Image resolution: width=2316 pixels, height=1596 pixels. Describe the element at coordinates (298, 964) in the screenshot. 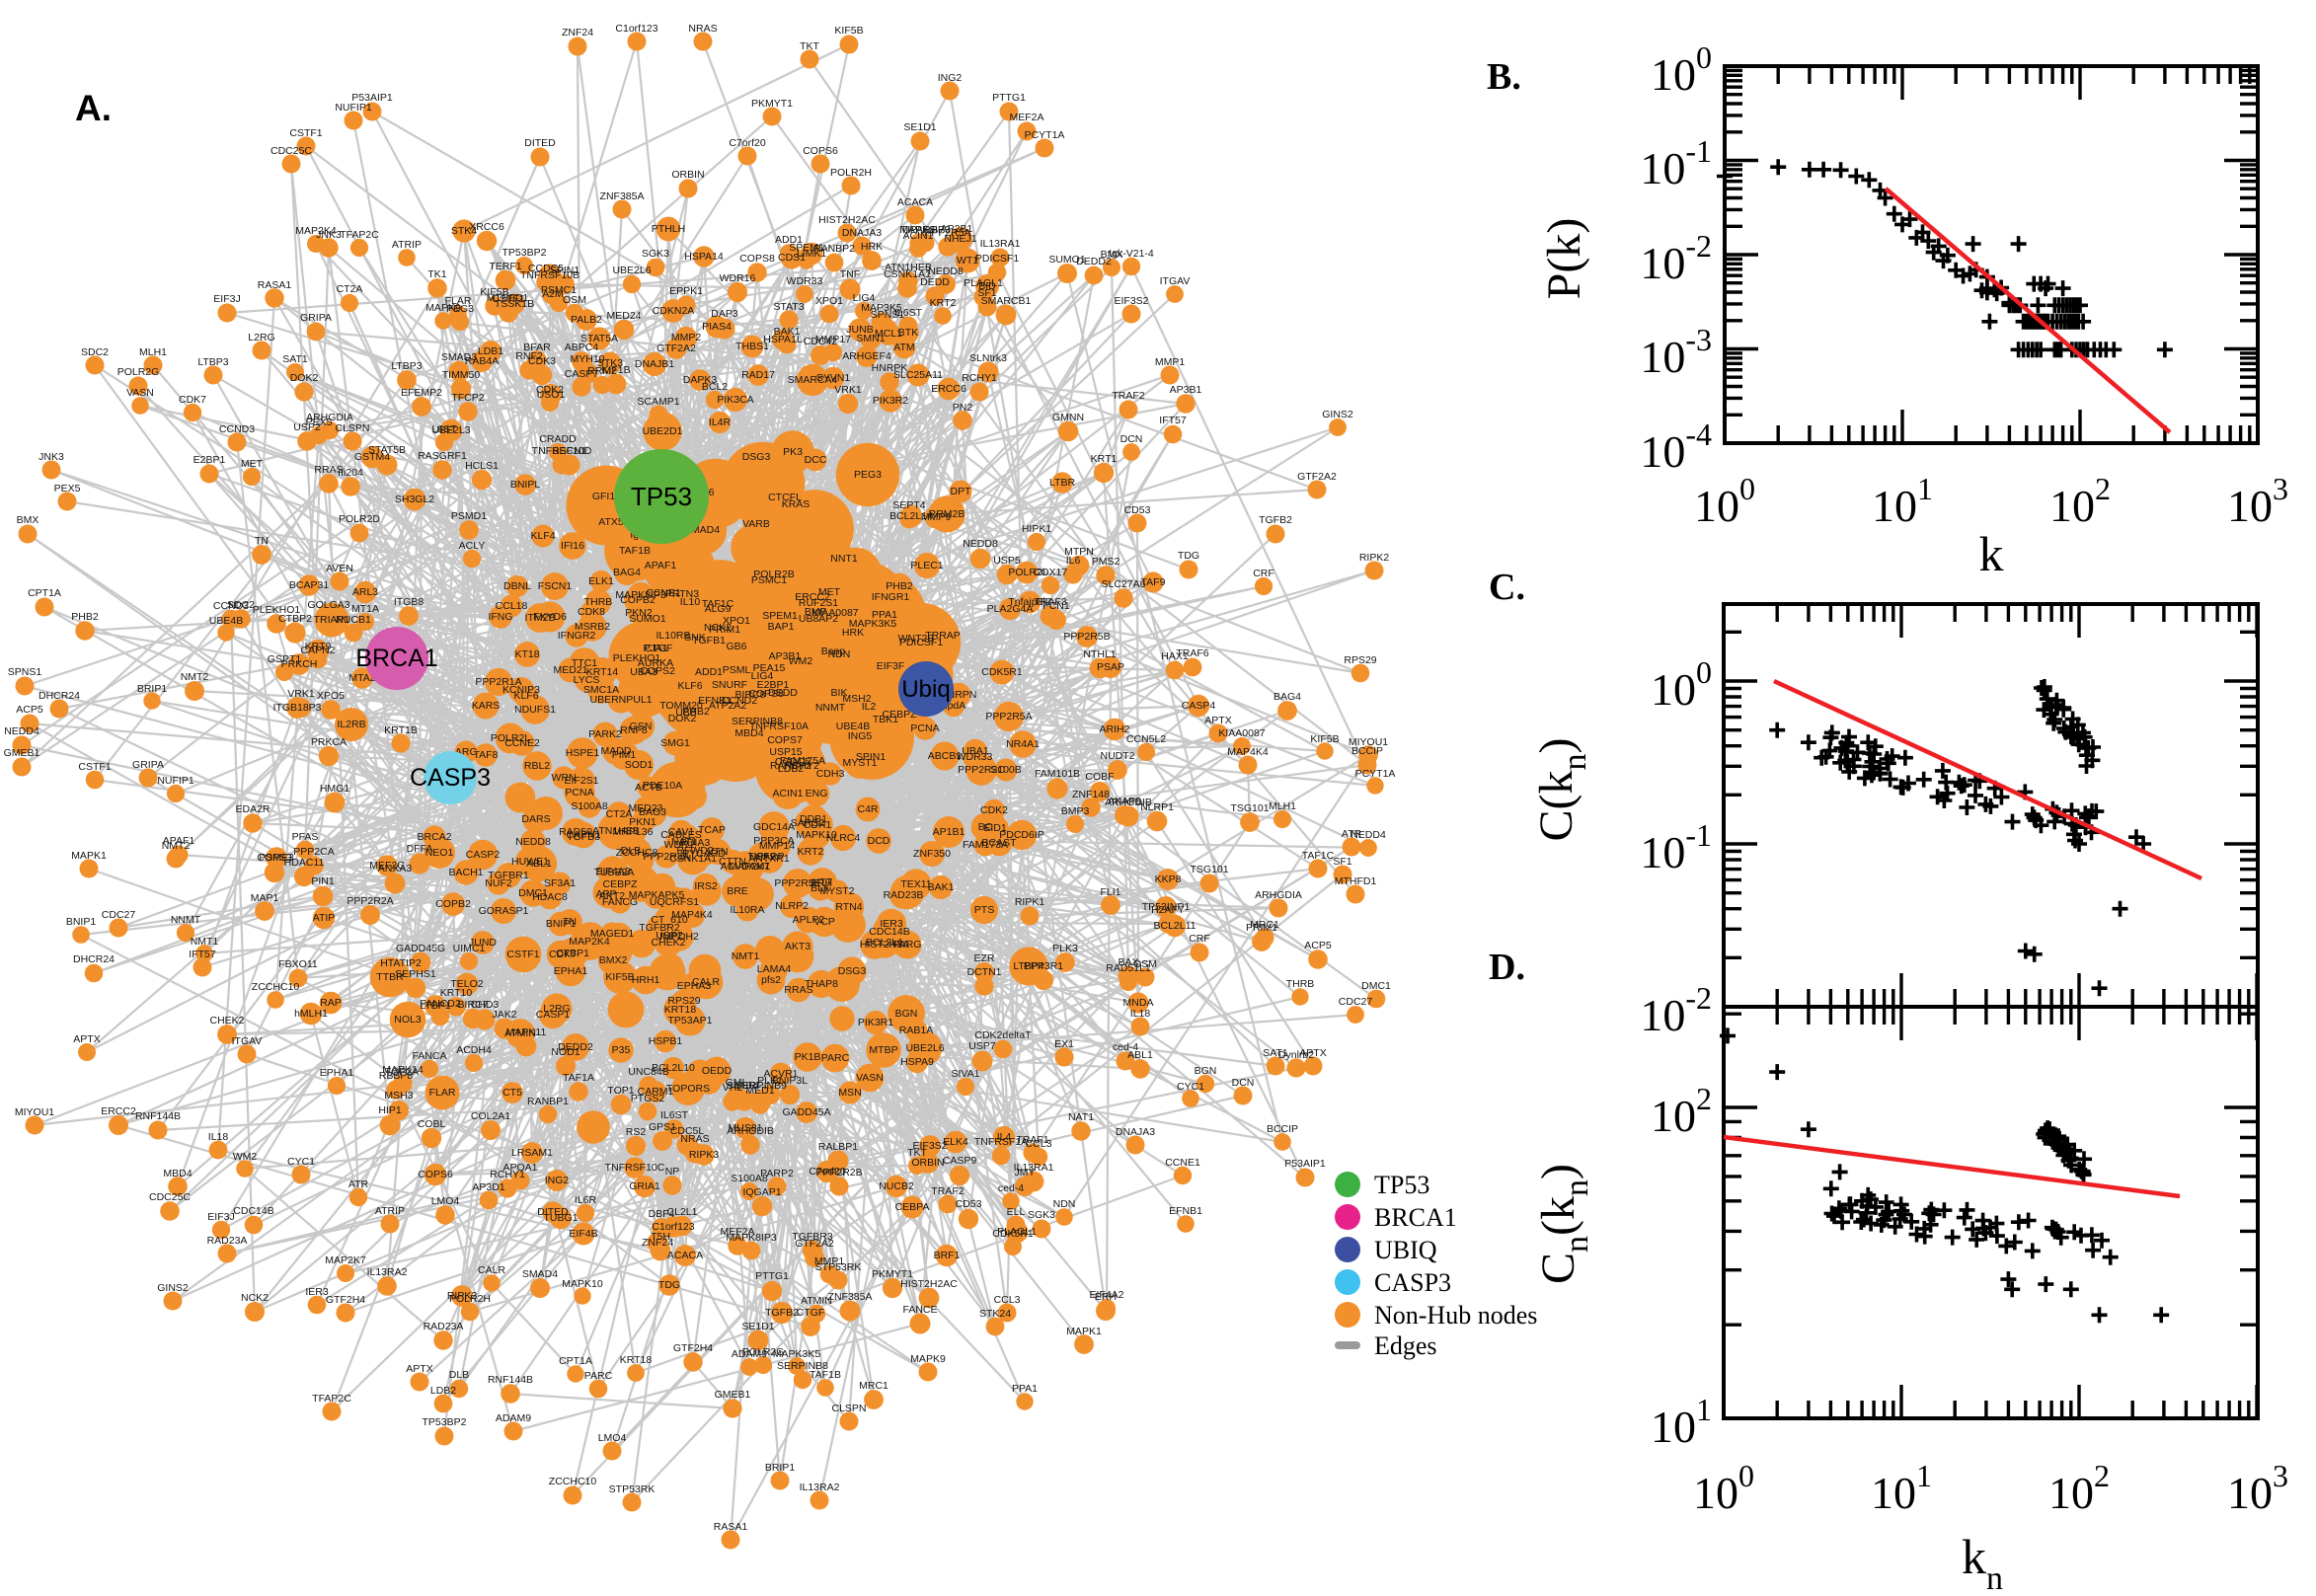

I see `svg-text: FBXO11` at that location.